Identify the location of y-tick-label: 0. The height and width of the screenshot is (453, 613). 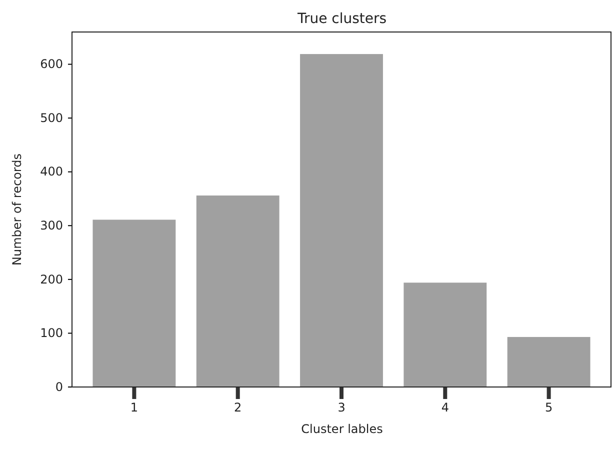
(59, 387).